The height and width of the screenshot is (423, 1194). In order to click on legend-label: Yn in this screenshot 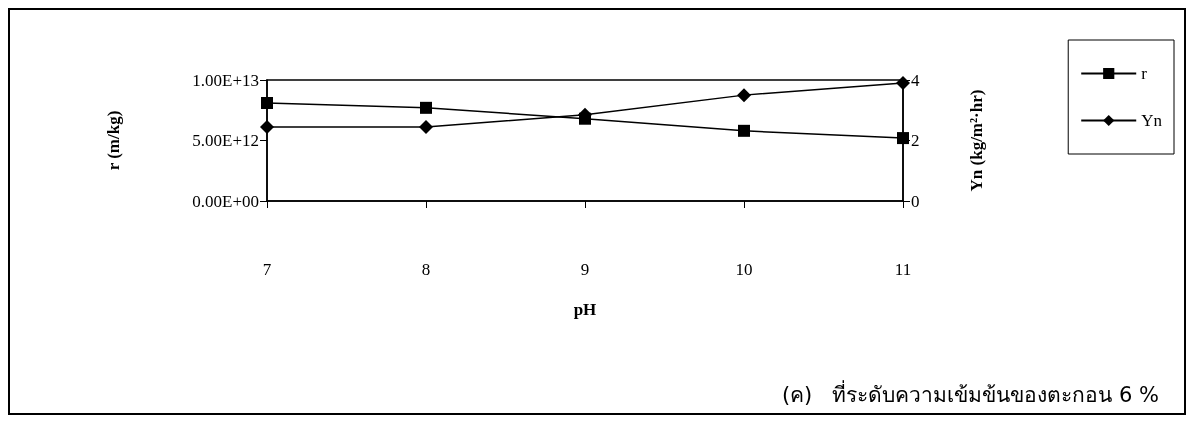, I will do `click(1152, 120)`.